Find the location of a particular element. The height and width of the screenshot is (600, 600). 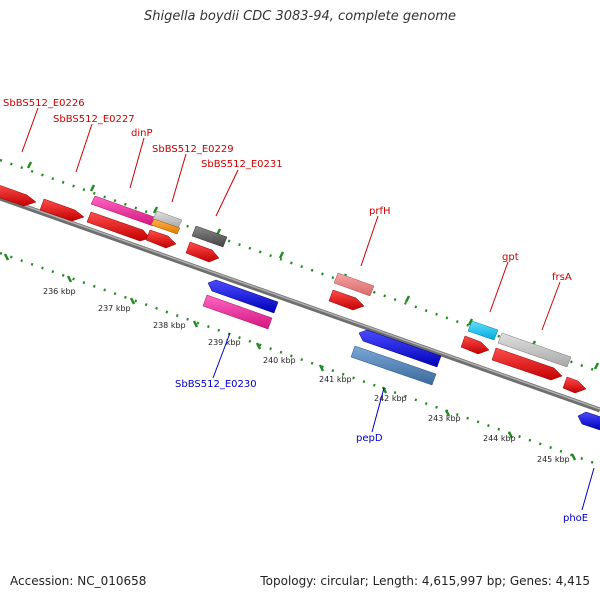

gene-label-gpt: gpt is located at coordinates (510, 257).